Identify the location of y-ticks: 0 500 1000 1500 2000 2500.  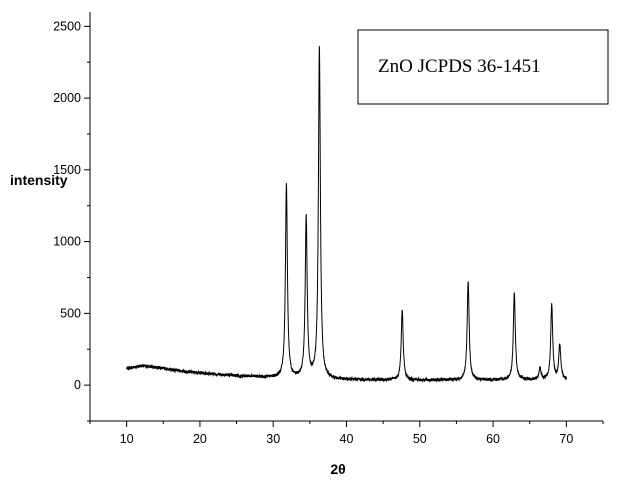
(71, 220).